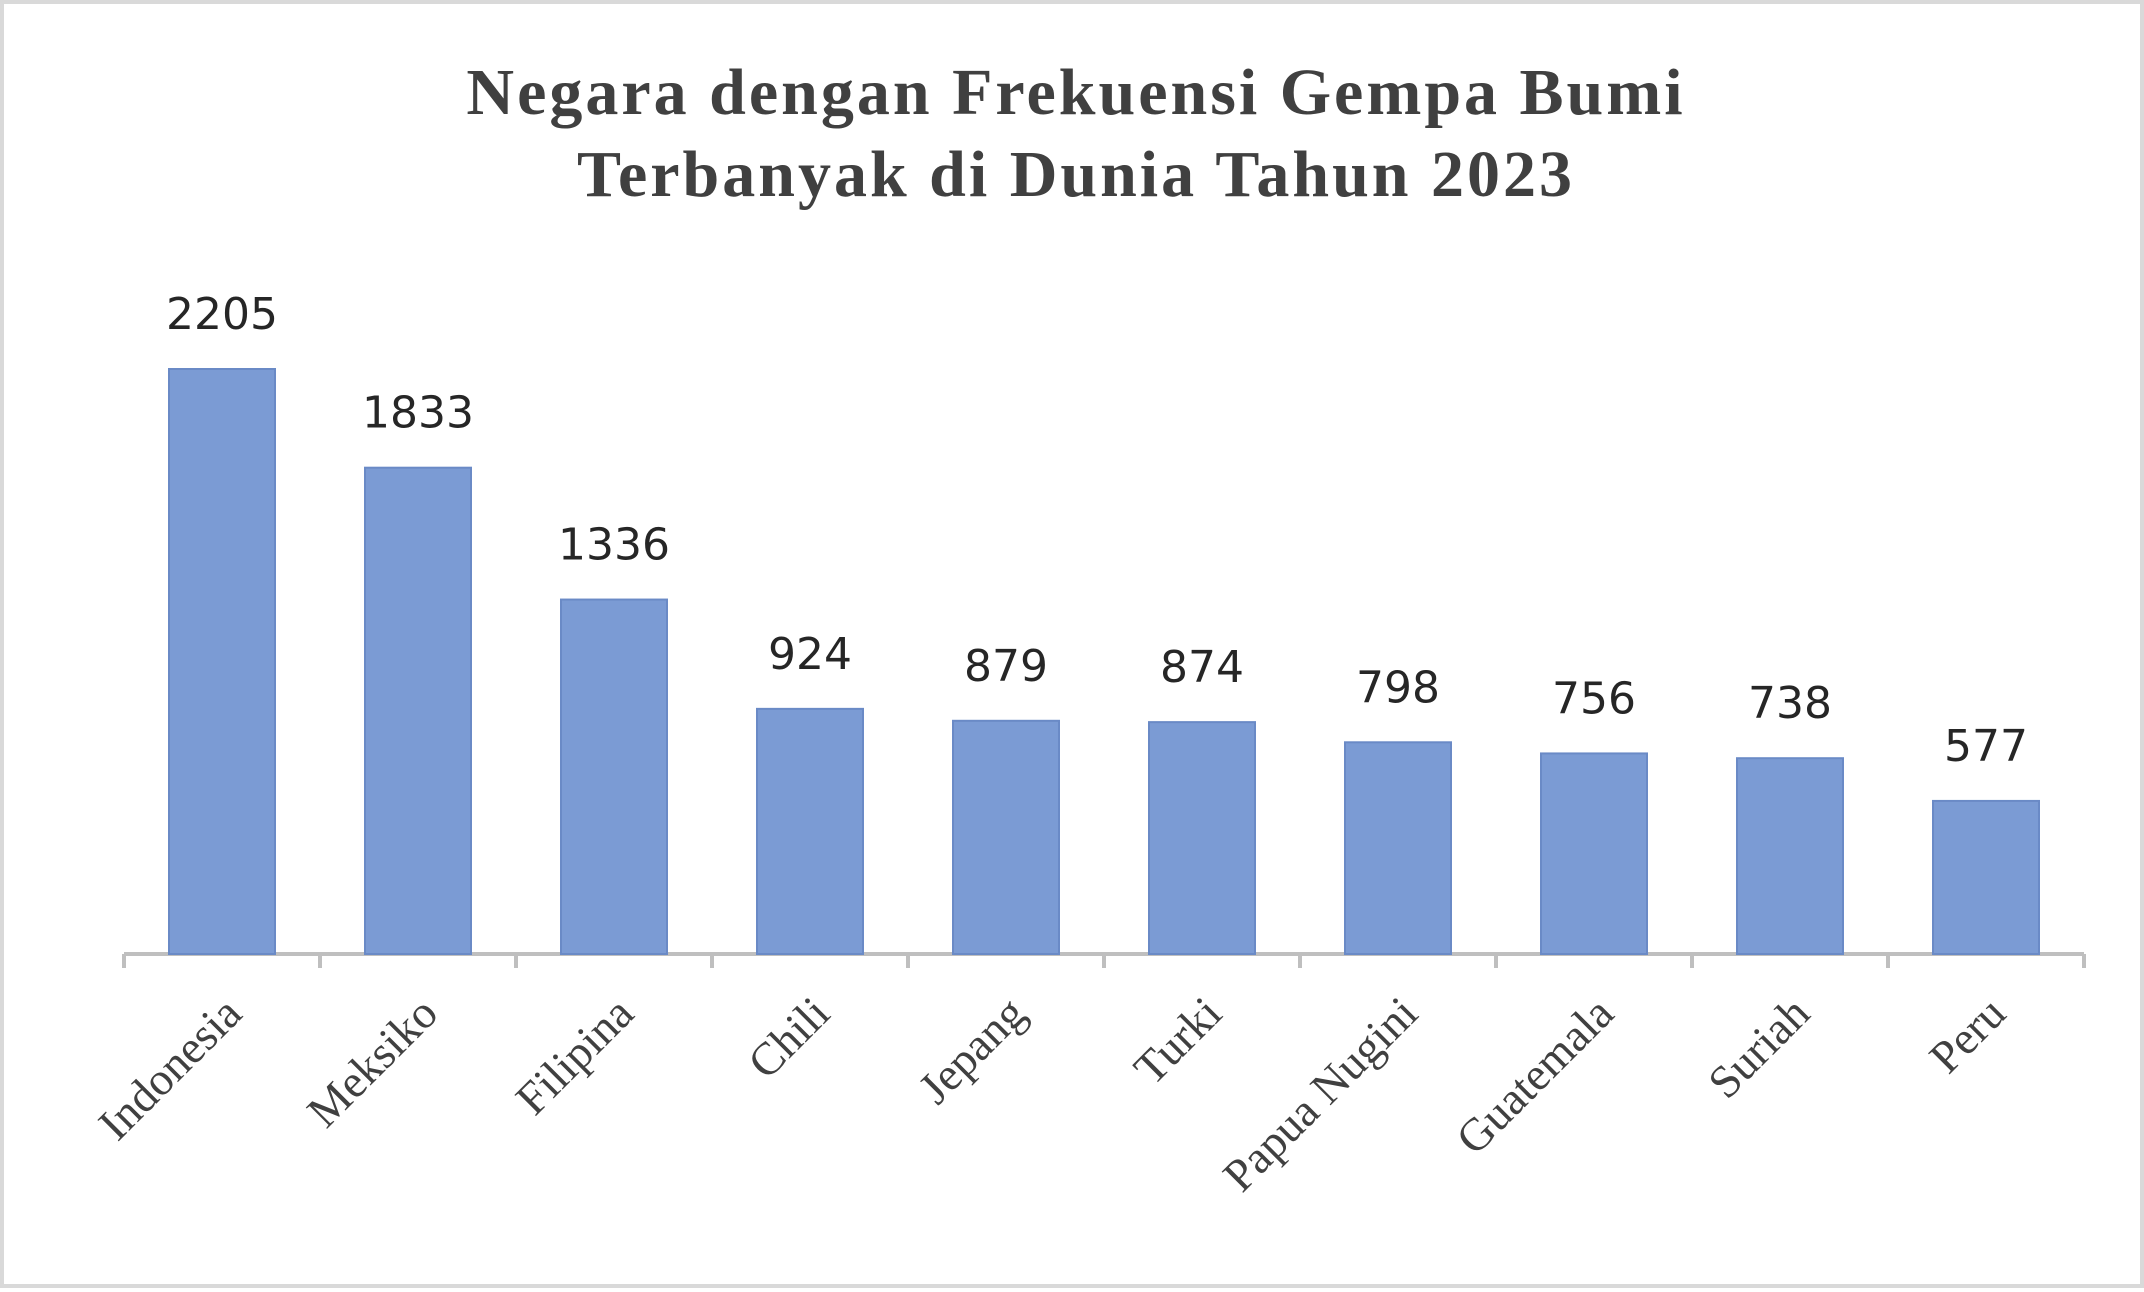 This screenshot has width=2144, height=1292. I want to click on category-label: Meksiko, so click(372, 1062).